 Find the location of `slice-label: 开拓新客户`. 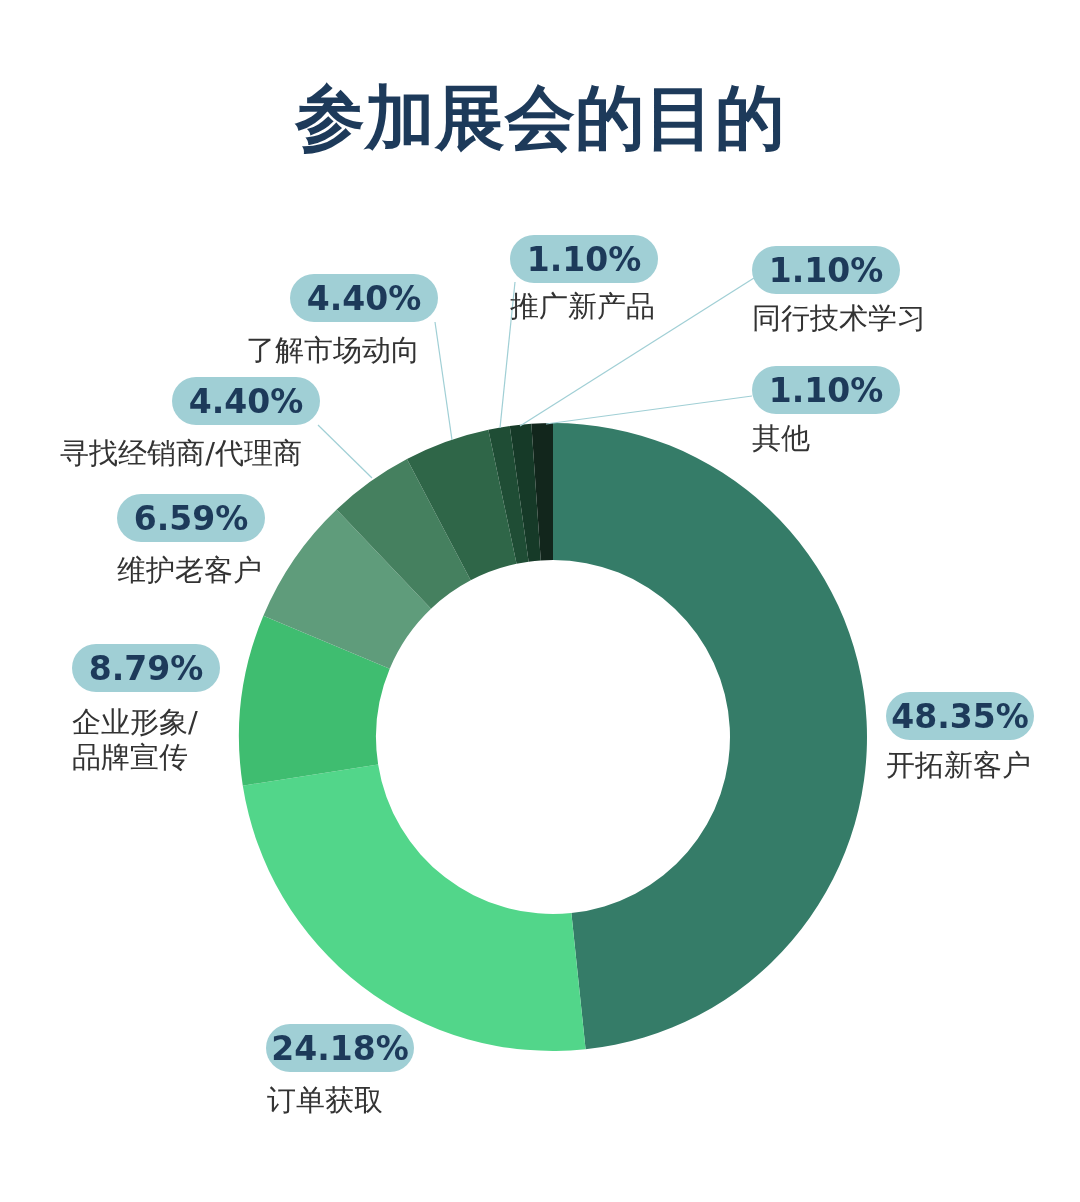

slice-label: 开拓新客户 is located at coordinates (958, 765).